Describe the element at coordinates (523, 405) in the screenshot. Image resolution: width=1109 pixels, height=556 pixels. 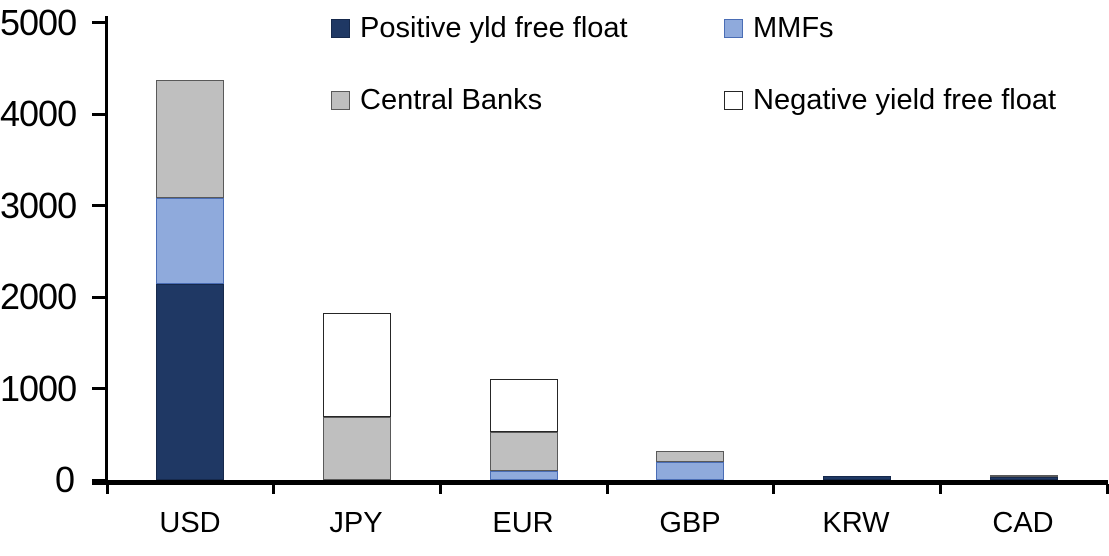
I see `bar-segment-eur-negative-yield-free-float` at that location.